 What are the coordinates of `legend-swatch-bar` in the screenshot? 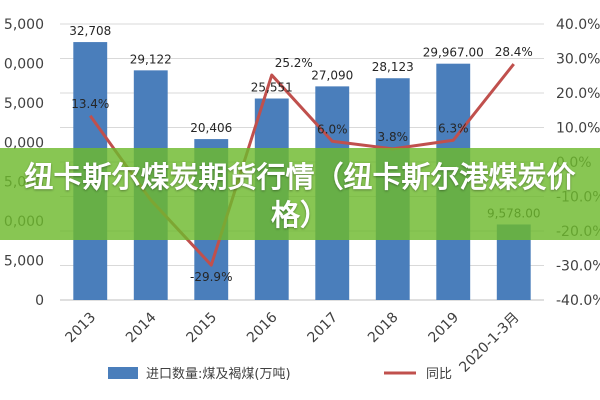 It's located at (123, 373).